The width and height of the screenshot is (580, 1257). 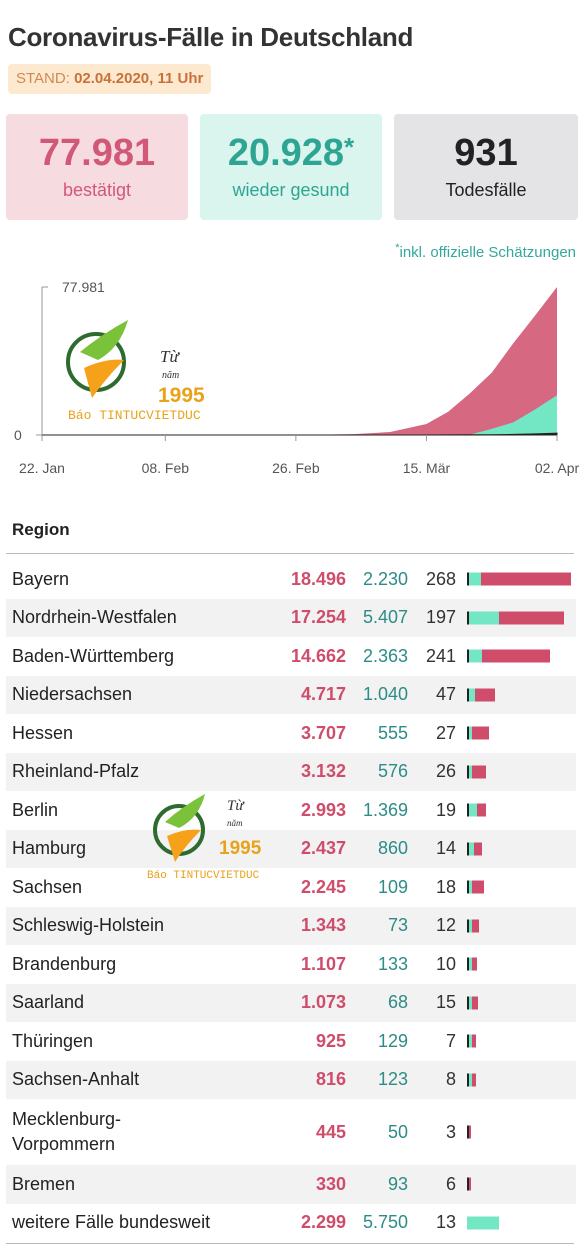 I want to click on region-name: Brandenburg, so click(x=64, y=963).